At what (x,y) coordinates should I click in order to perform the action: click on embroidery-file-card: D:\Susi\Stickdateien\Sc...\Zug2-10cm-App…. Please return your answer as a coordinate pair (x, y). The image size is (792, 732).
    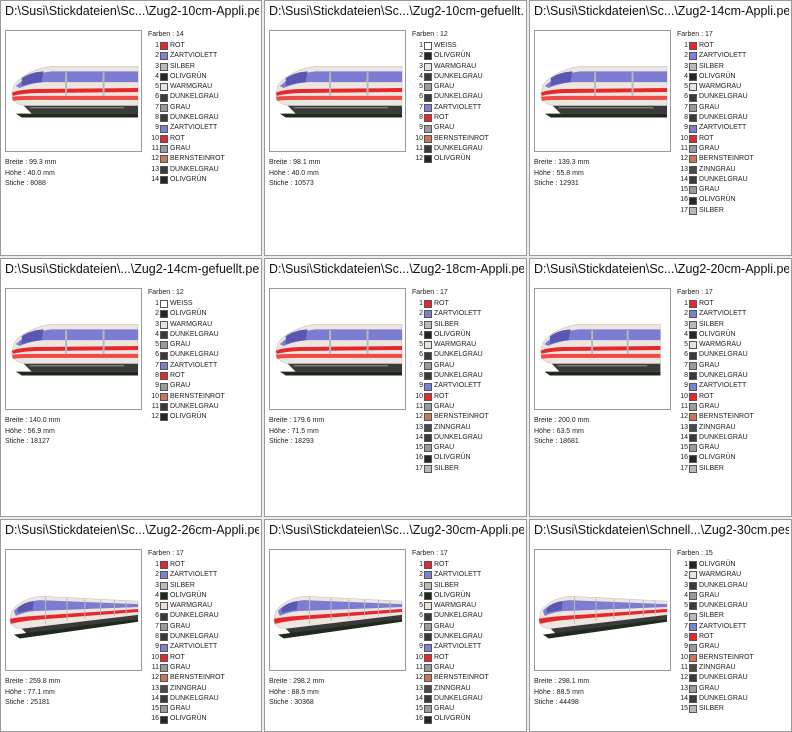
    Looking at the image, I should click on (131, 128).